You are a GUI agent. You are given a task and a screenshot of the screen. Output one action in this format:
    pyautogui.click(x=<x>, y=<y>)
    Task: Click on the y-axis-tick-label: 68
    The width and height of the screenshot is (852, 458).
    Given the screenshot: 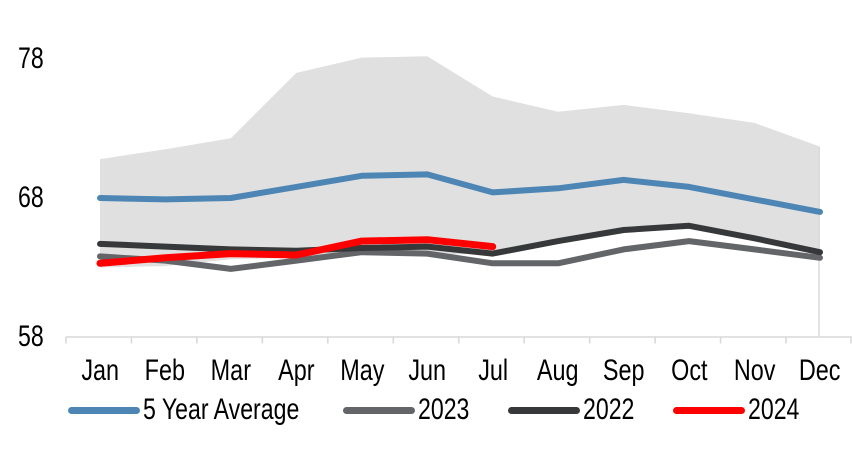 What is the action you would take?
    pyautogui.click(x=31, y=197)
    